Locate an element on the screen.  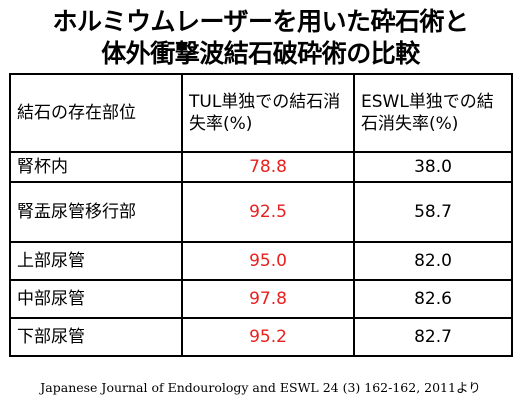
row-tul-value: 78.8 is located at coordinates (268, 167).